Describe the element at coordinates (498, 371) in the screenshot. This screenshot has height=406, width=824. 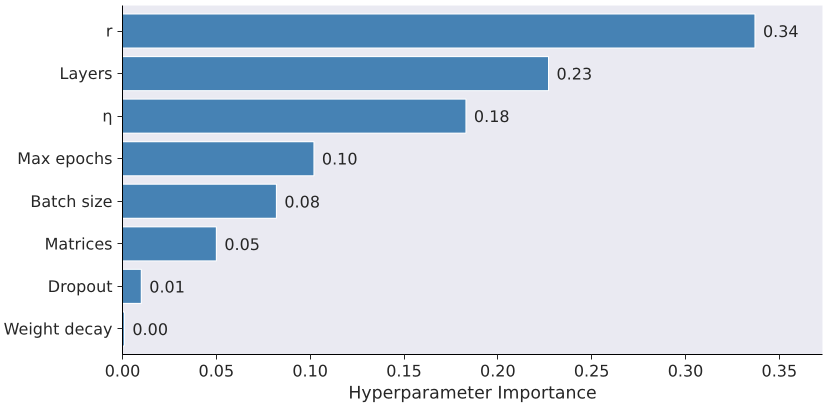
I see `x-tick-label: 0.20` at that location.